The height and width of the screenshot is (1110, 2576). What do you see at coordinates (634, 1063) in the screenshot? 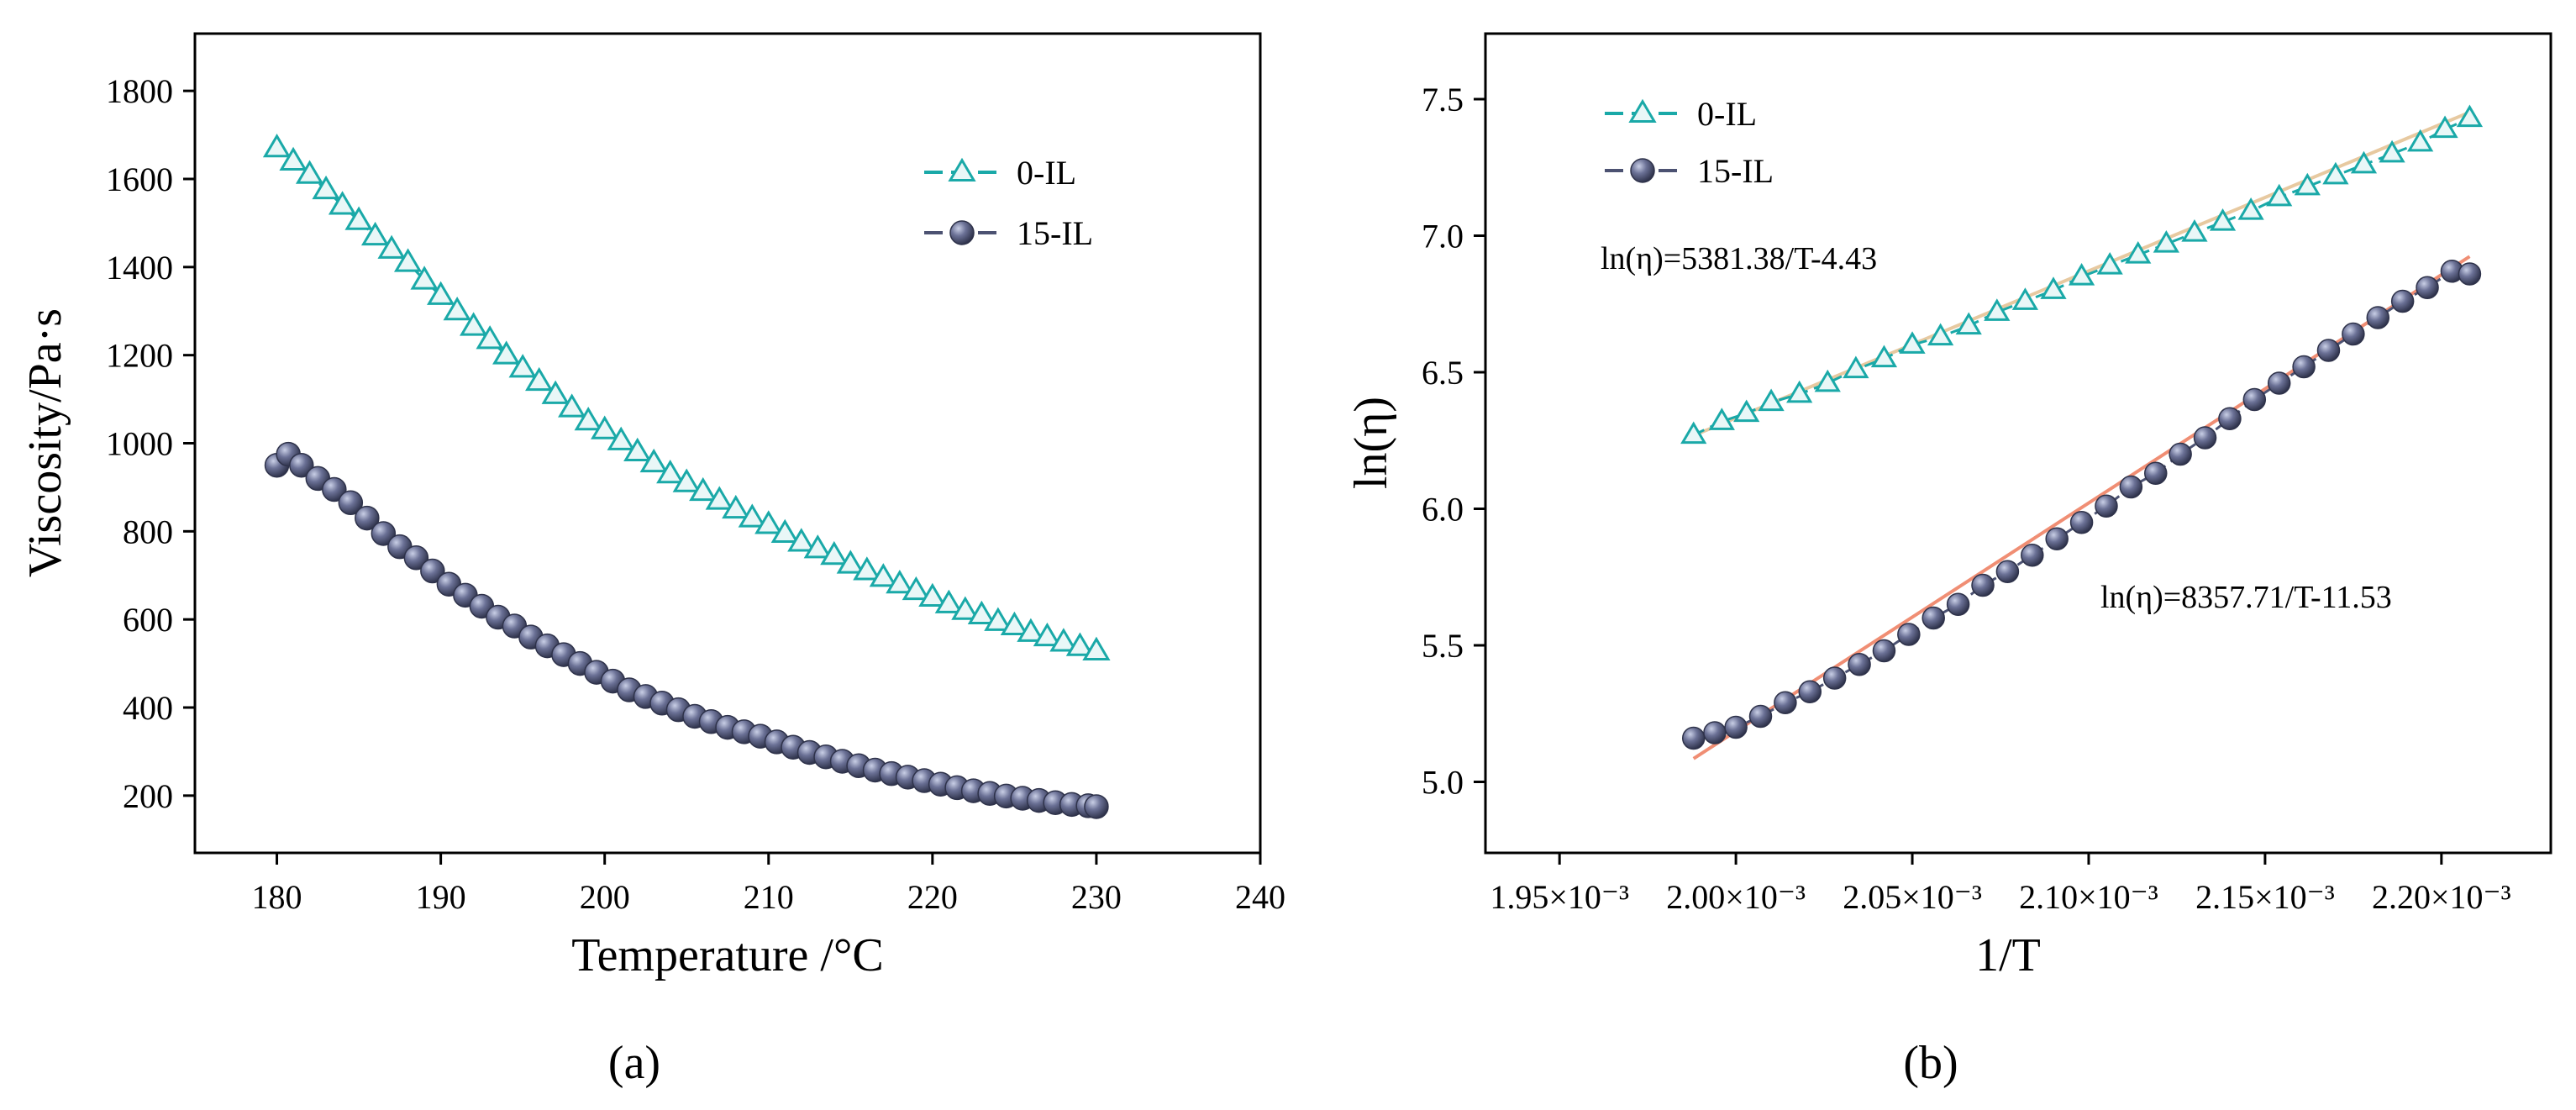
I see `panel-label-a: (a)` at bounding box center [634, 1063].